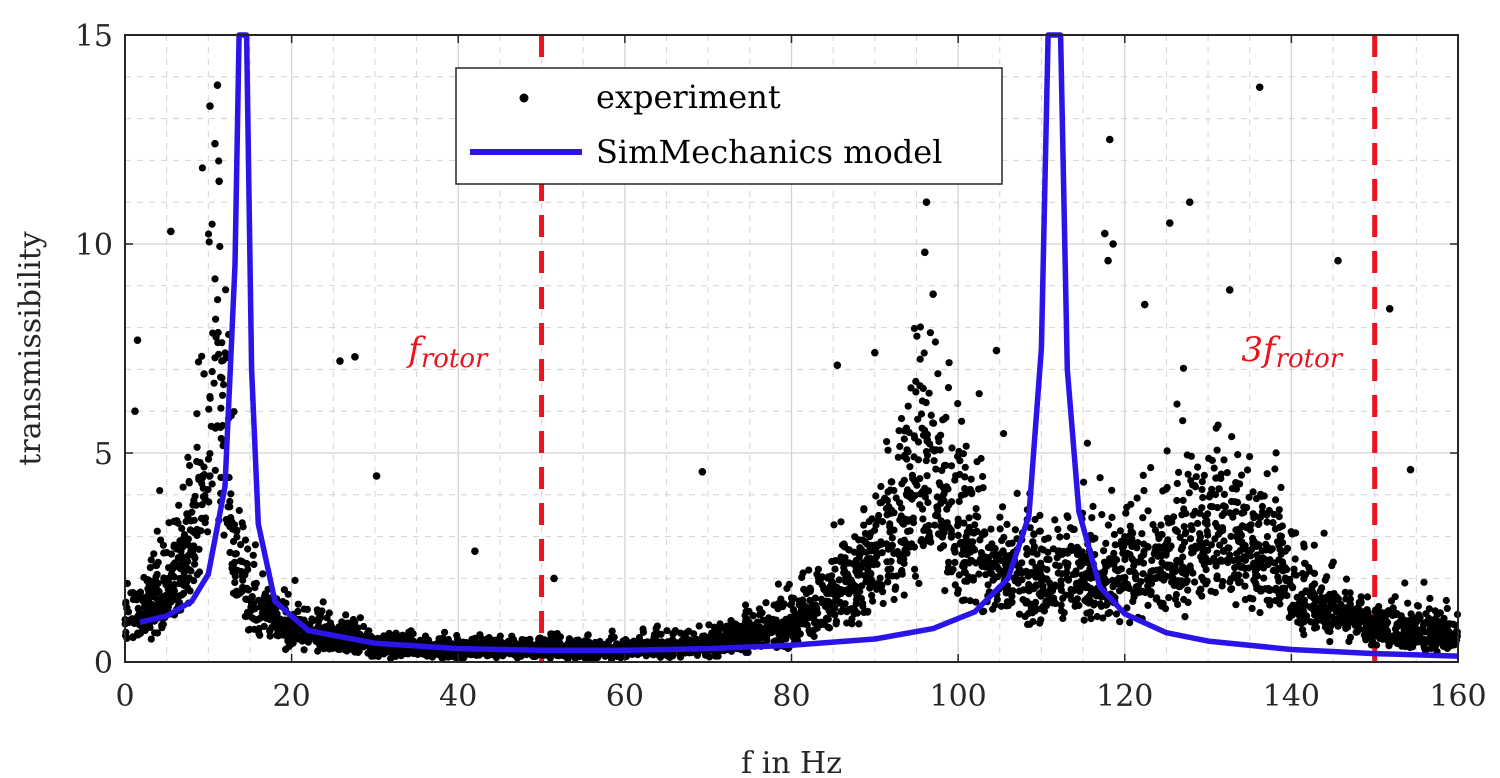  I want to click on x-tick-label: 120, so click(1124, 696).